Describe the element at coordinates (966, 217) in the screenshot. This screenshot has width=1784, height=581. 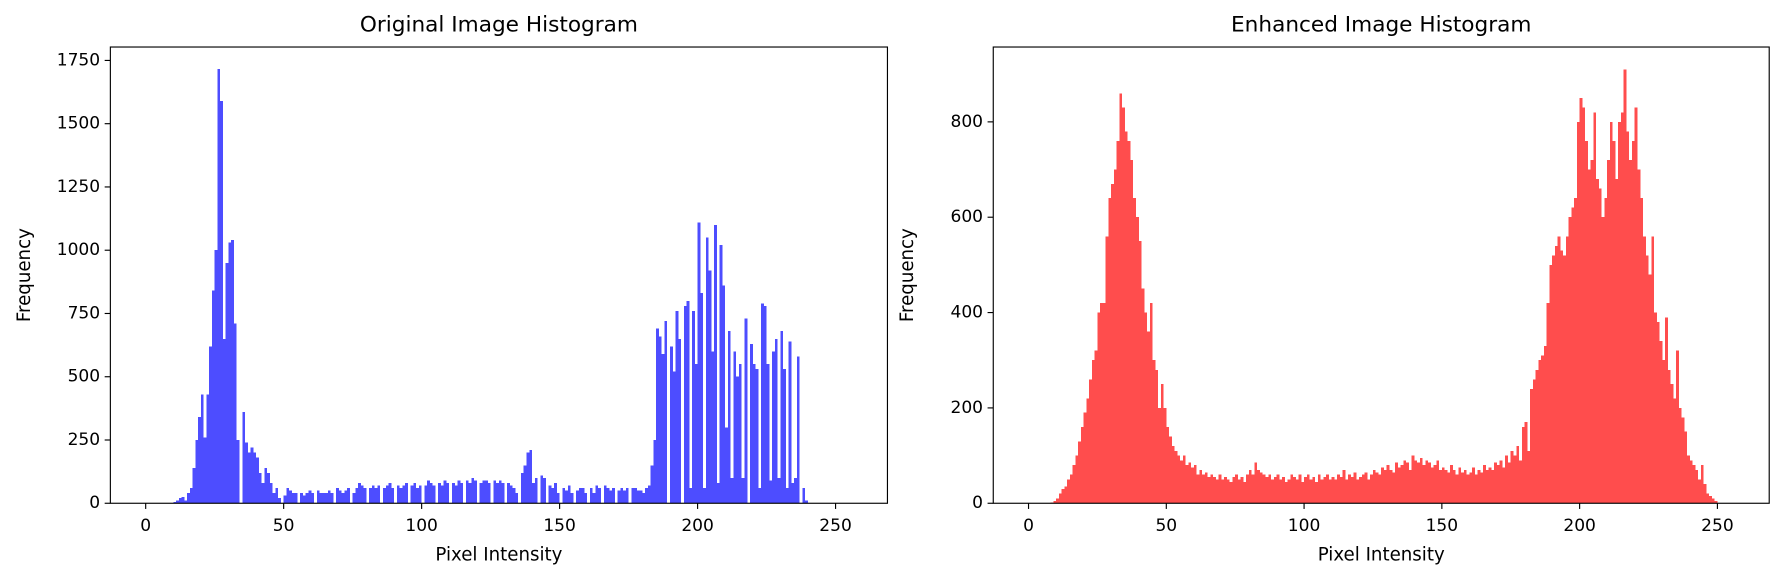
I see `y-tick-label: 600` at that location.